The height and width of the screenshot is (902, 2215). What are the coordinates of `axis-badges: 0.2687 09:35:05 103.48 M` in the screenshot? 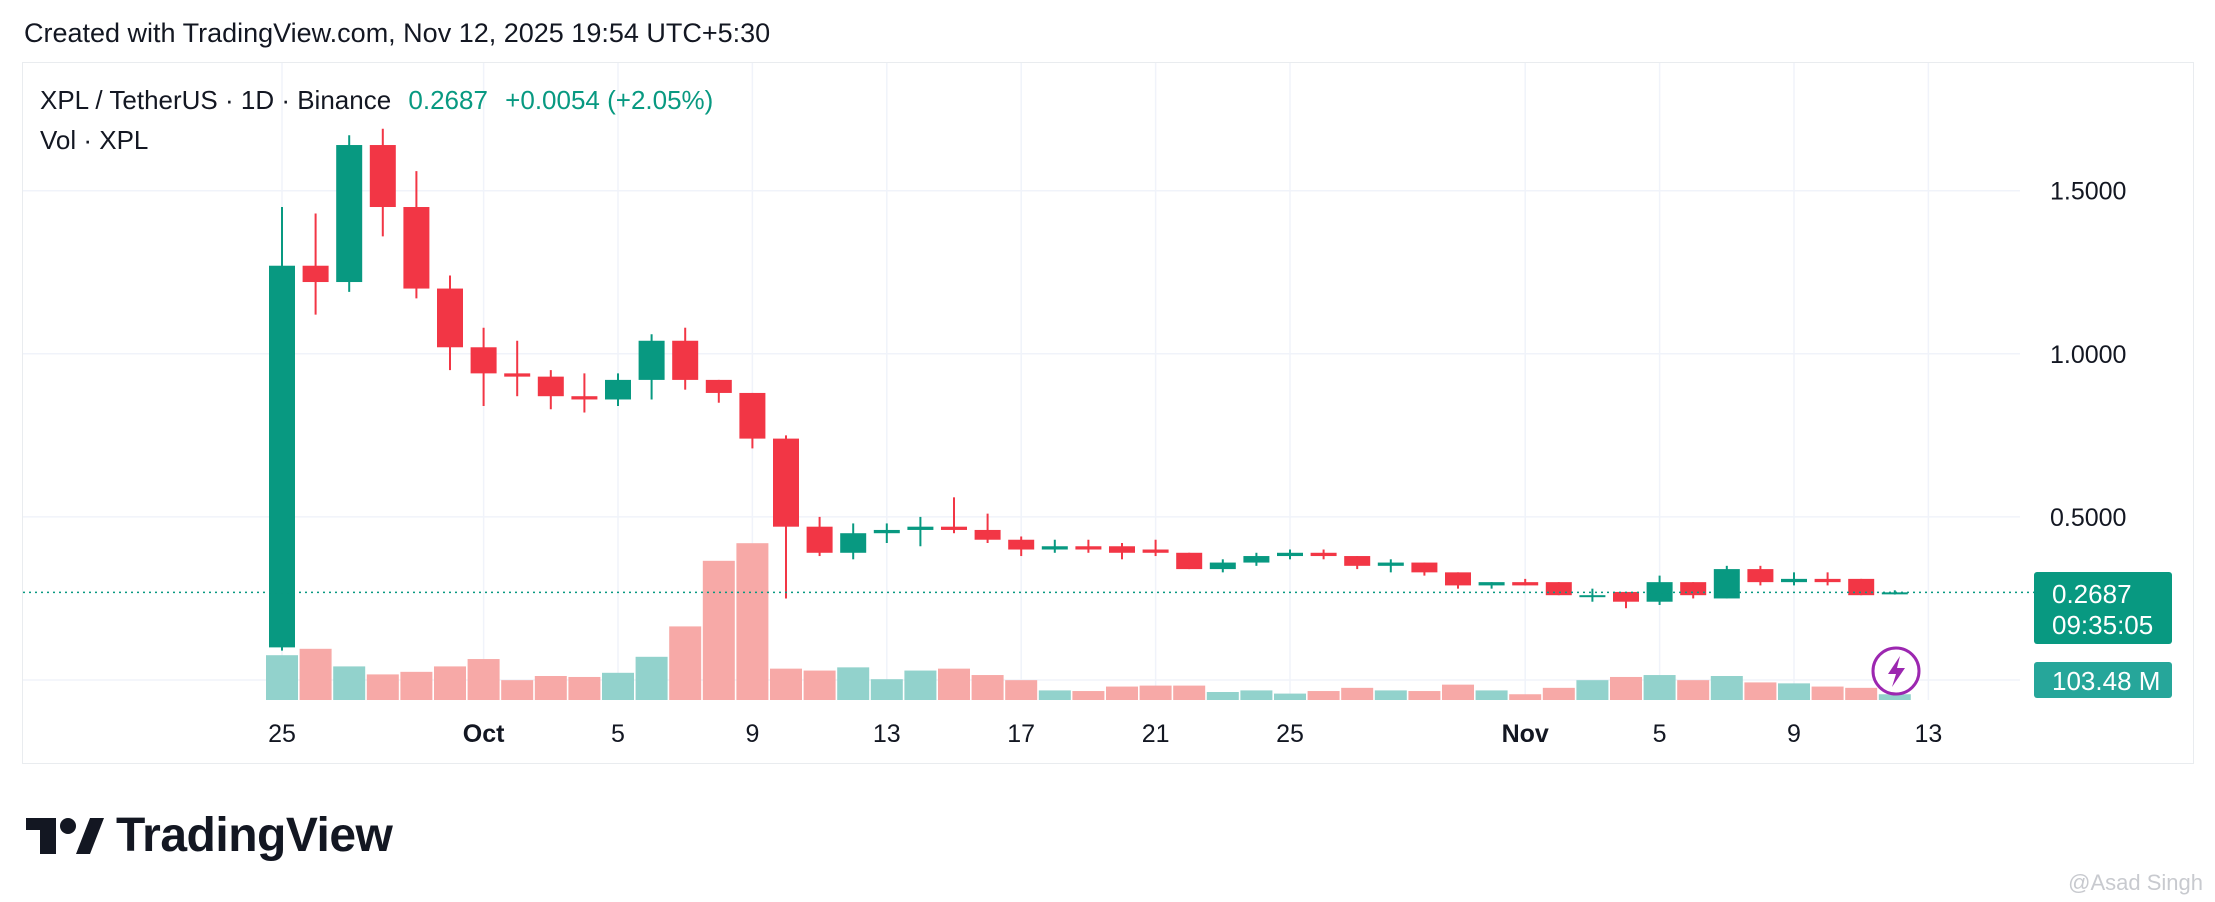 It's located at (2103, 635).